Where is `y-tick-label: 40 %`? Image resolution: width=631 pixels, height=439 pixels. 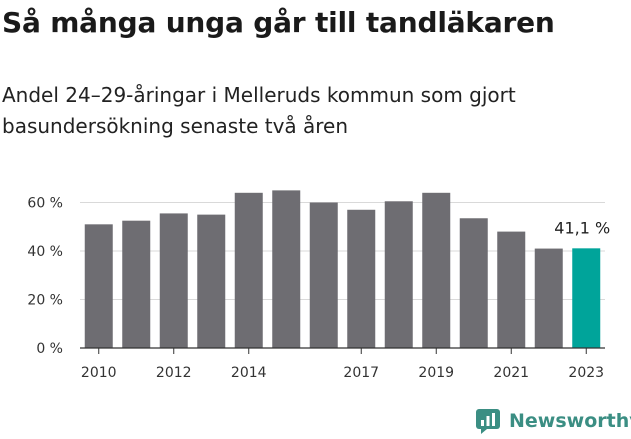 y-tick-label: 40 % is located at coordinates (45, 252).